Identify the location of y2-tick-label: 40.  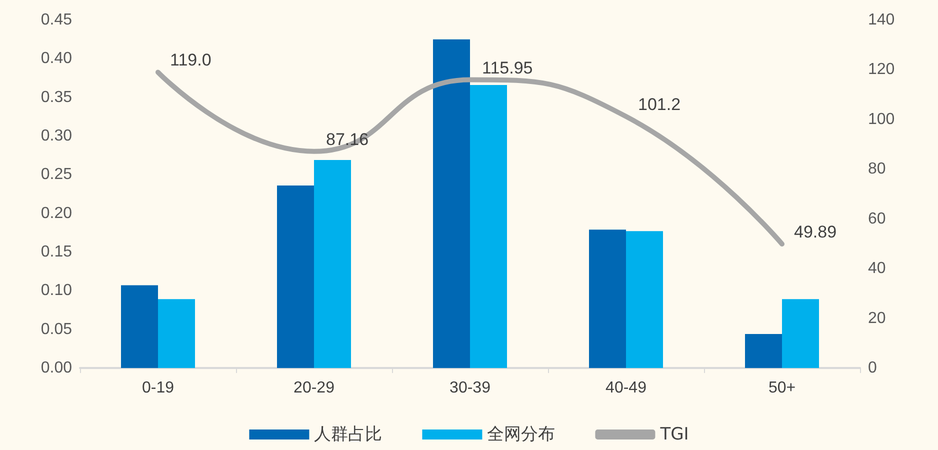
(877, 269).